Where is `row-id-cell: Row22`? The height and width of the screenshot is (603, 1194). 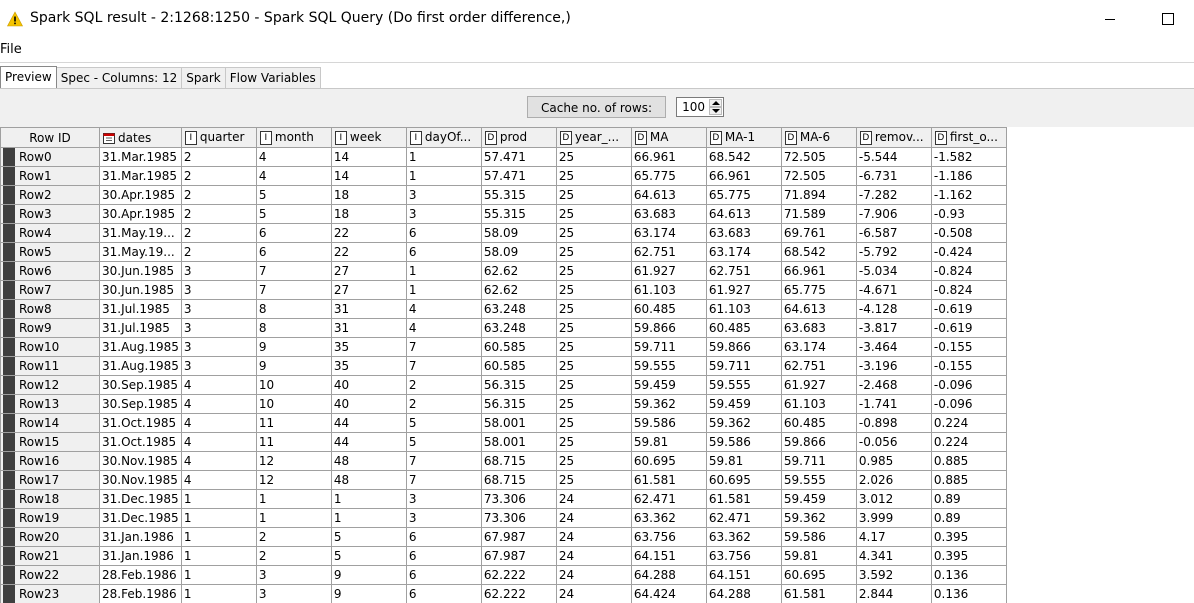 row-id-cell: Row22 is located at coordinates (50, 575).